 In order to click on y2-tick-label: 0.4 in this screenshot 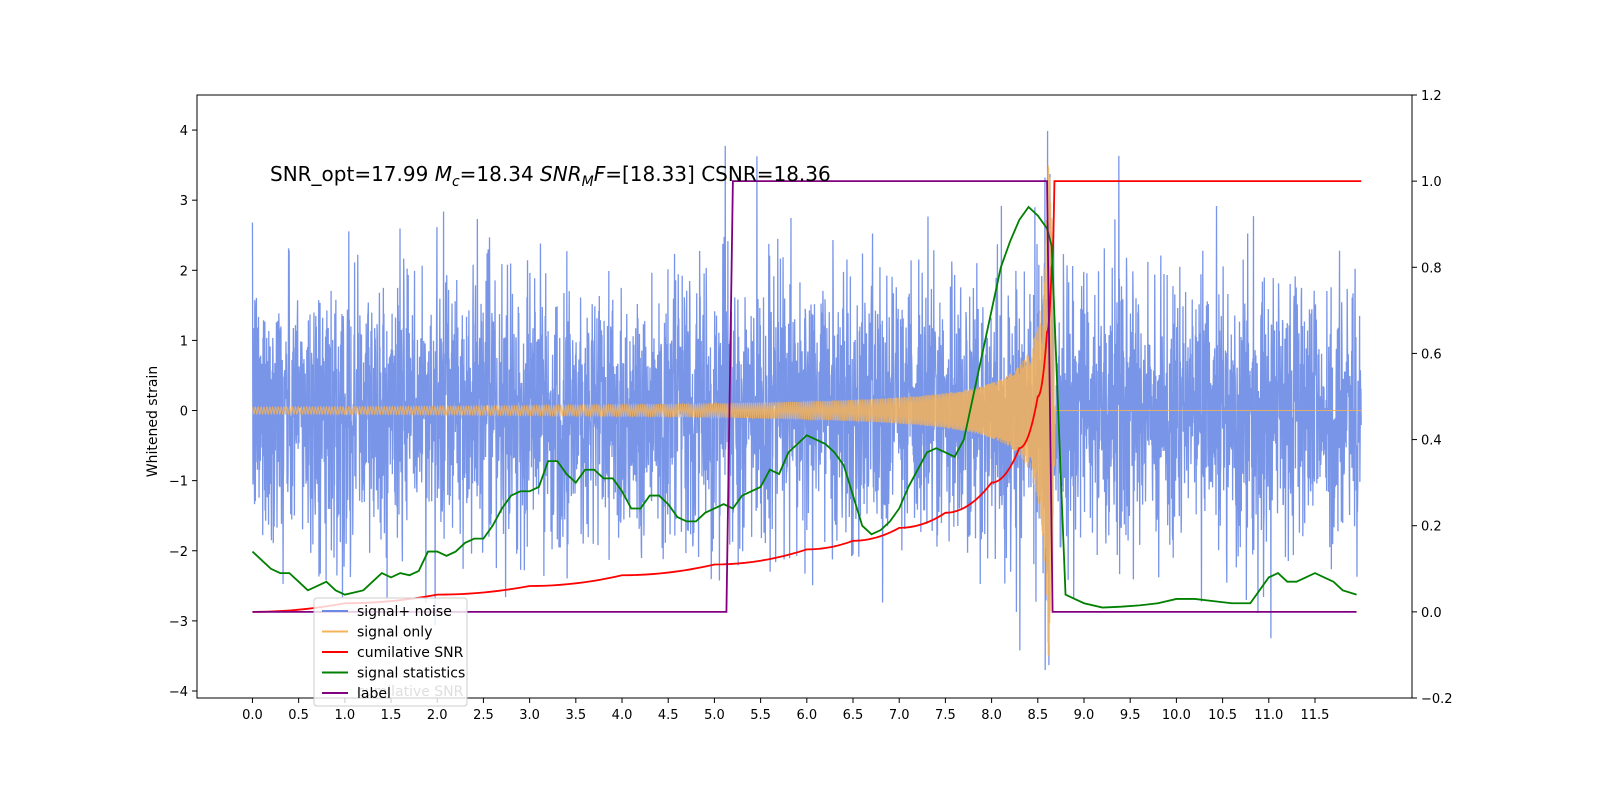, I will do `click(1431, 441)`.